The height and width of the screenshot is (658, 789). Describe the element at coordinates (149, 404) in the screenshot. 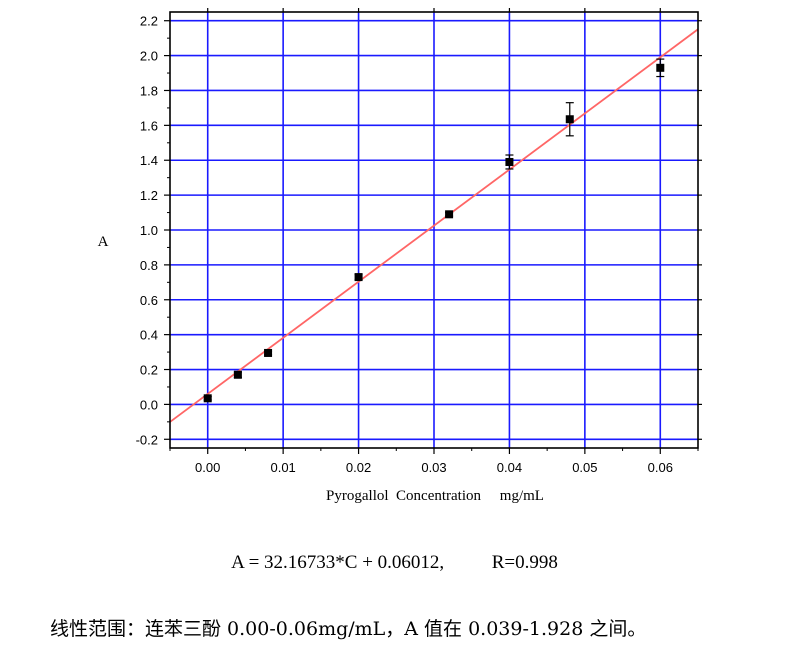

I see `y-tick-label: 0.0` at that location.